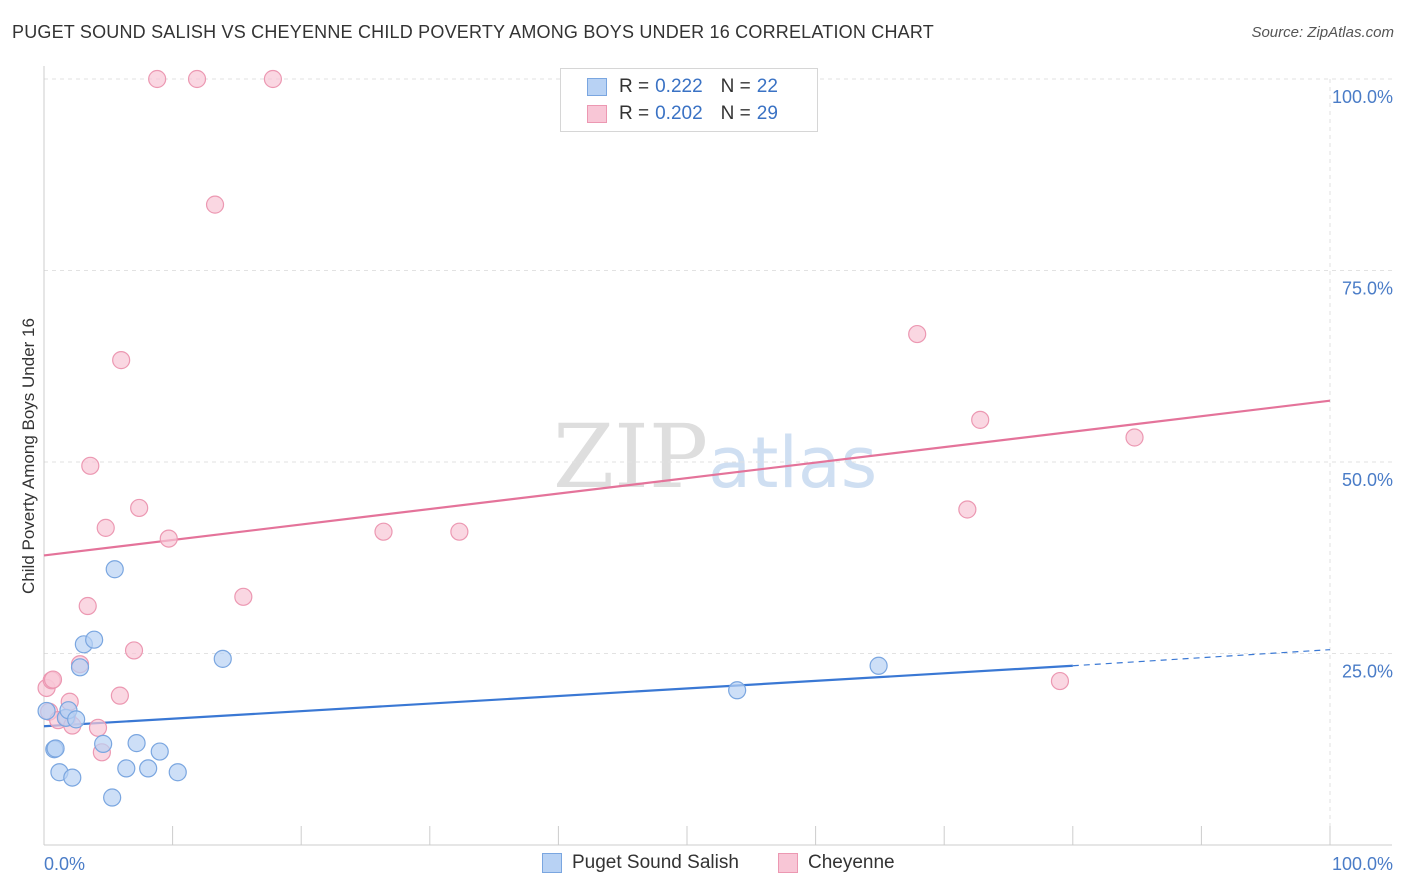  I want to click on x-tick-label: 100.0%, so click(1362, 864).